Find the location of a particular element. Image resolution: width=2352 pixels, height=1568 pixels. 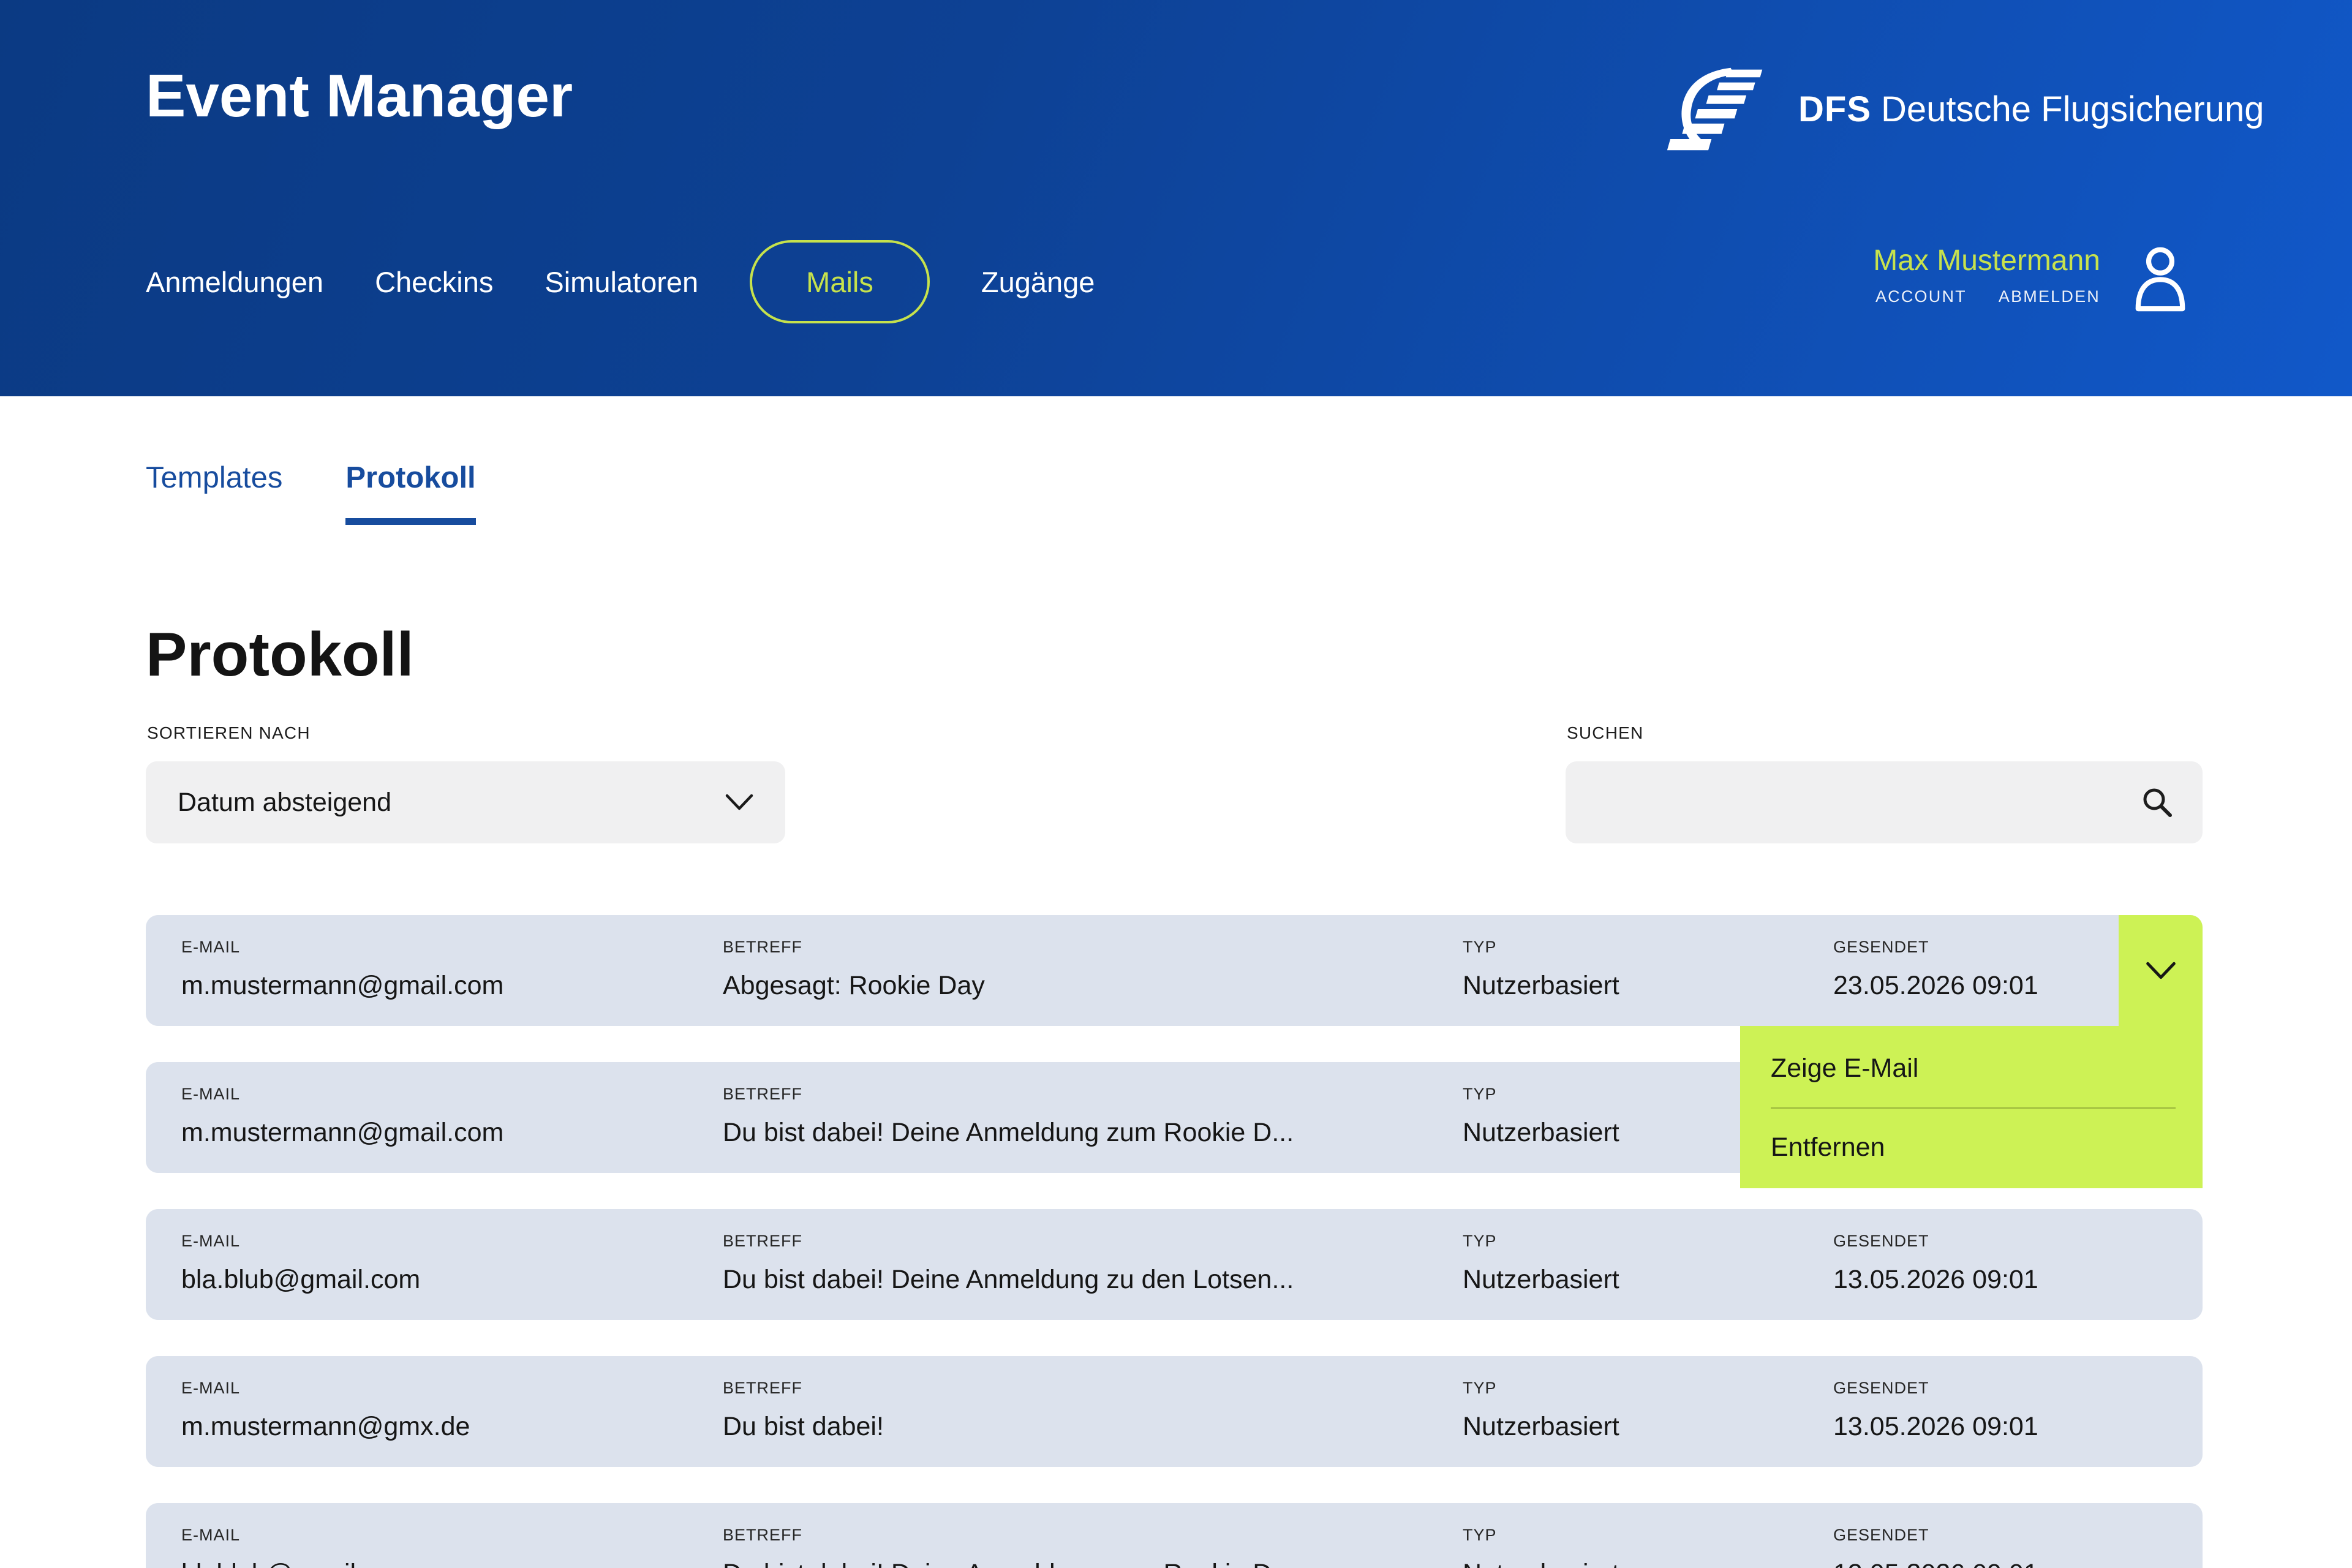

brand-name: DFS Deutsche Flugsicherung is located at coordinates (2031, 109).